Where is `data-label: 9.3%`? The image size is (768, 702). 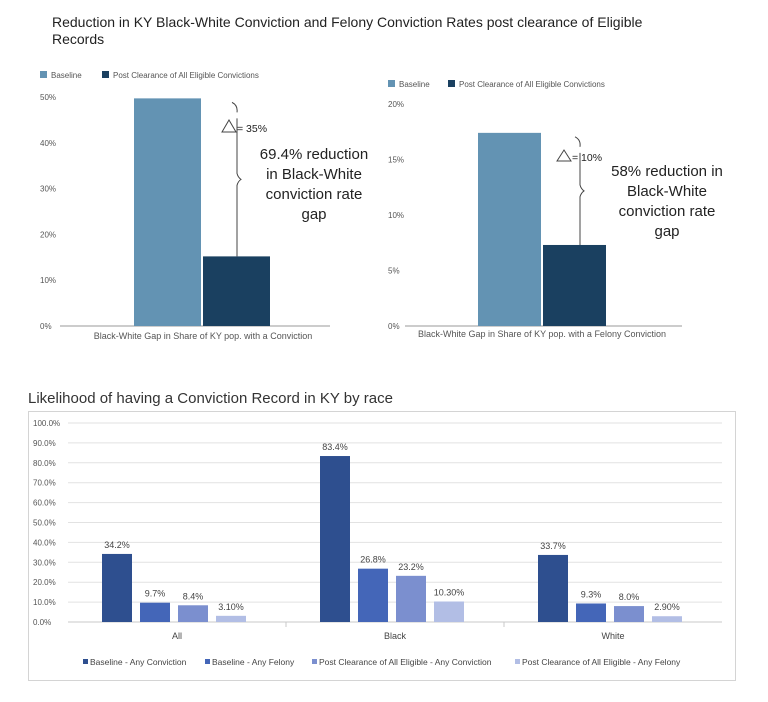
data-label: 9.3% is located at coordinates (591, 594).